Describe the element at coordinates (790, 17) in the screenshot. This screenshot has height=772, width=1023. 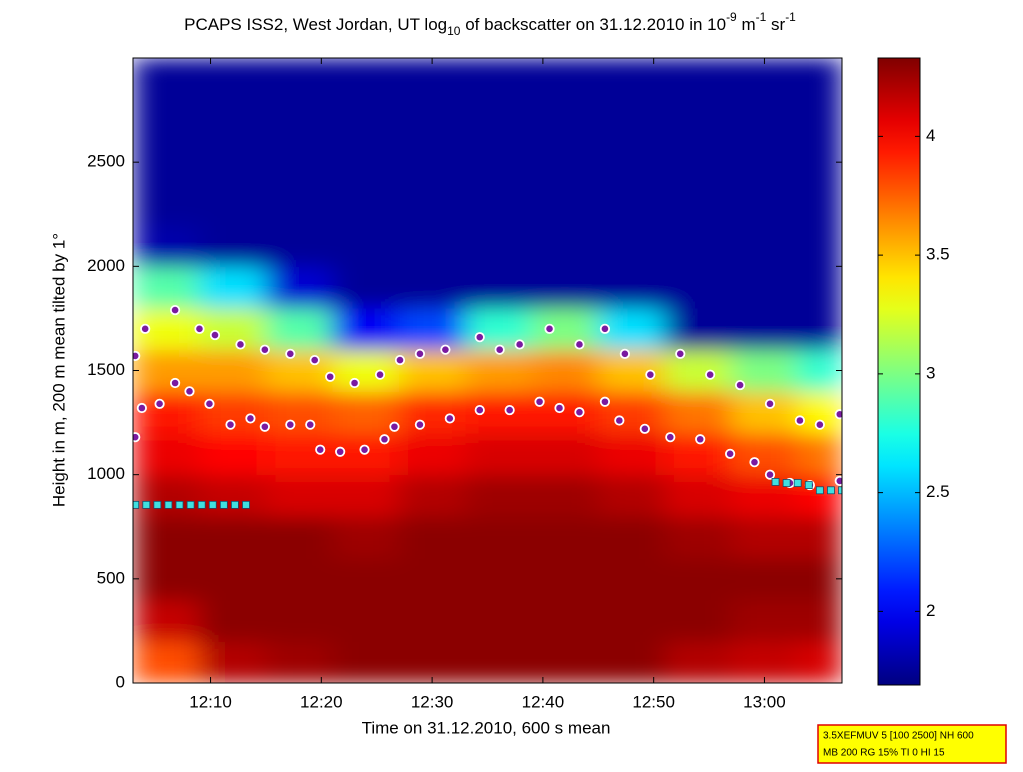
I see `title-part: -1` at that location.